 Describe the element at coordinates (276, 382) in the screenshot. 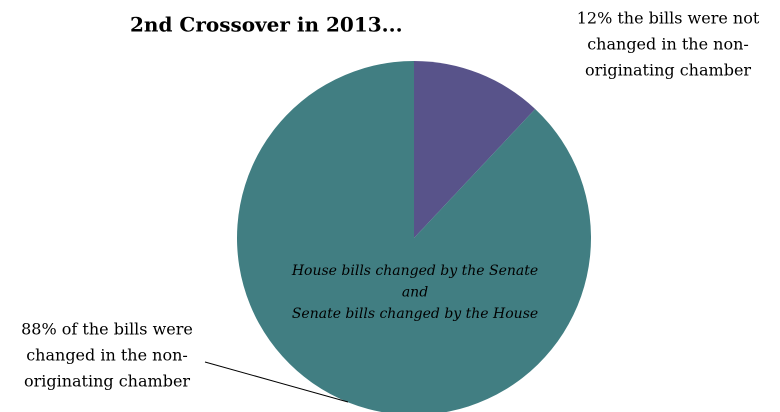

I see `leader-line` at that location.